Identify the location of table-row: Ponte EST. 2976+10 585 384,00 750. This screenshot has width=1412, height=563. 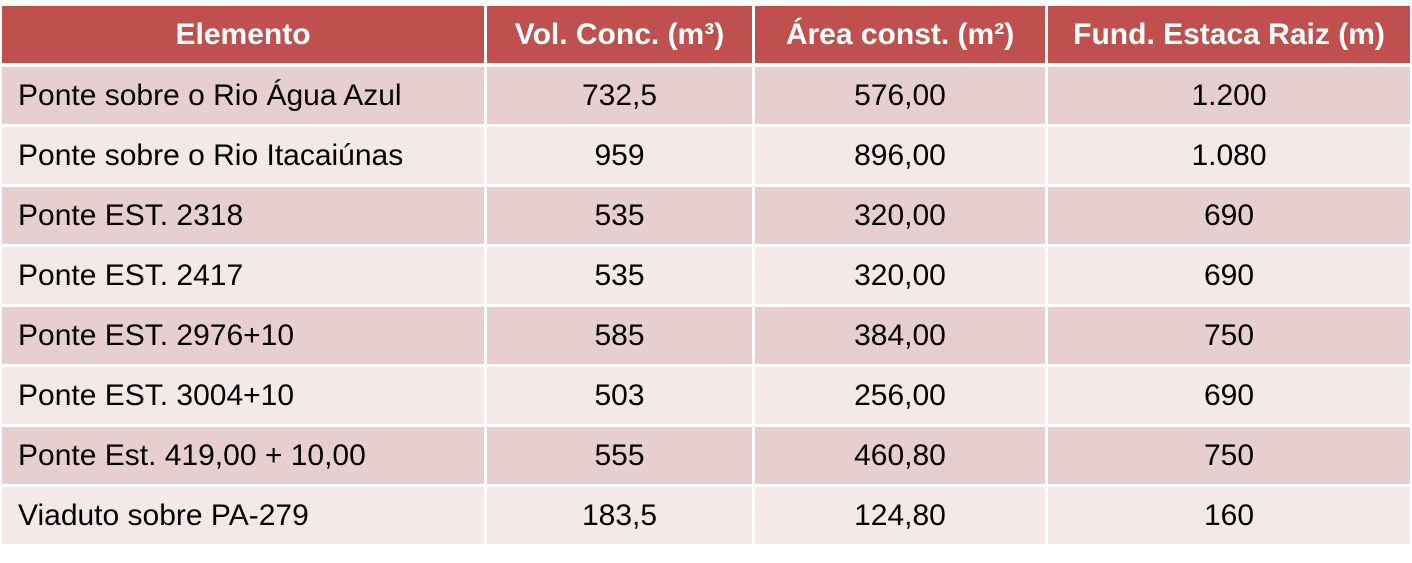
(706, 337).